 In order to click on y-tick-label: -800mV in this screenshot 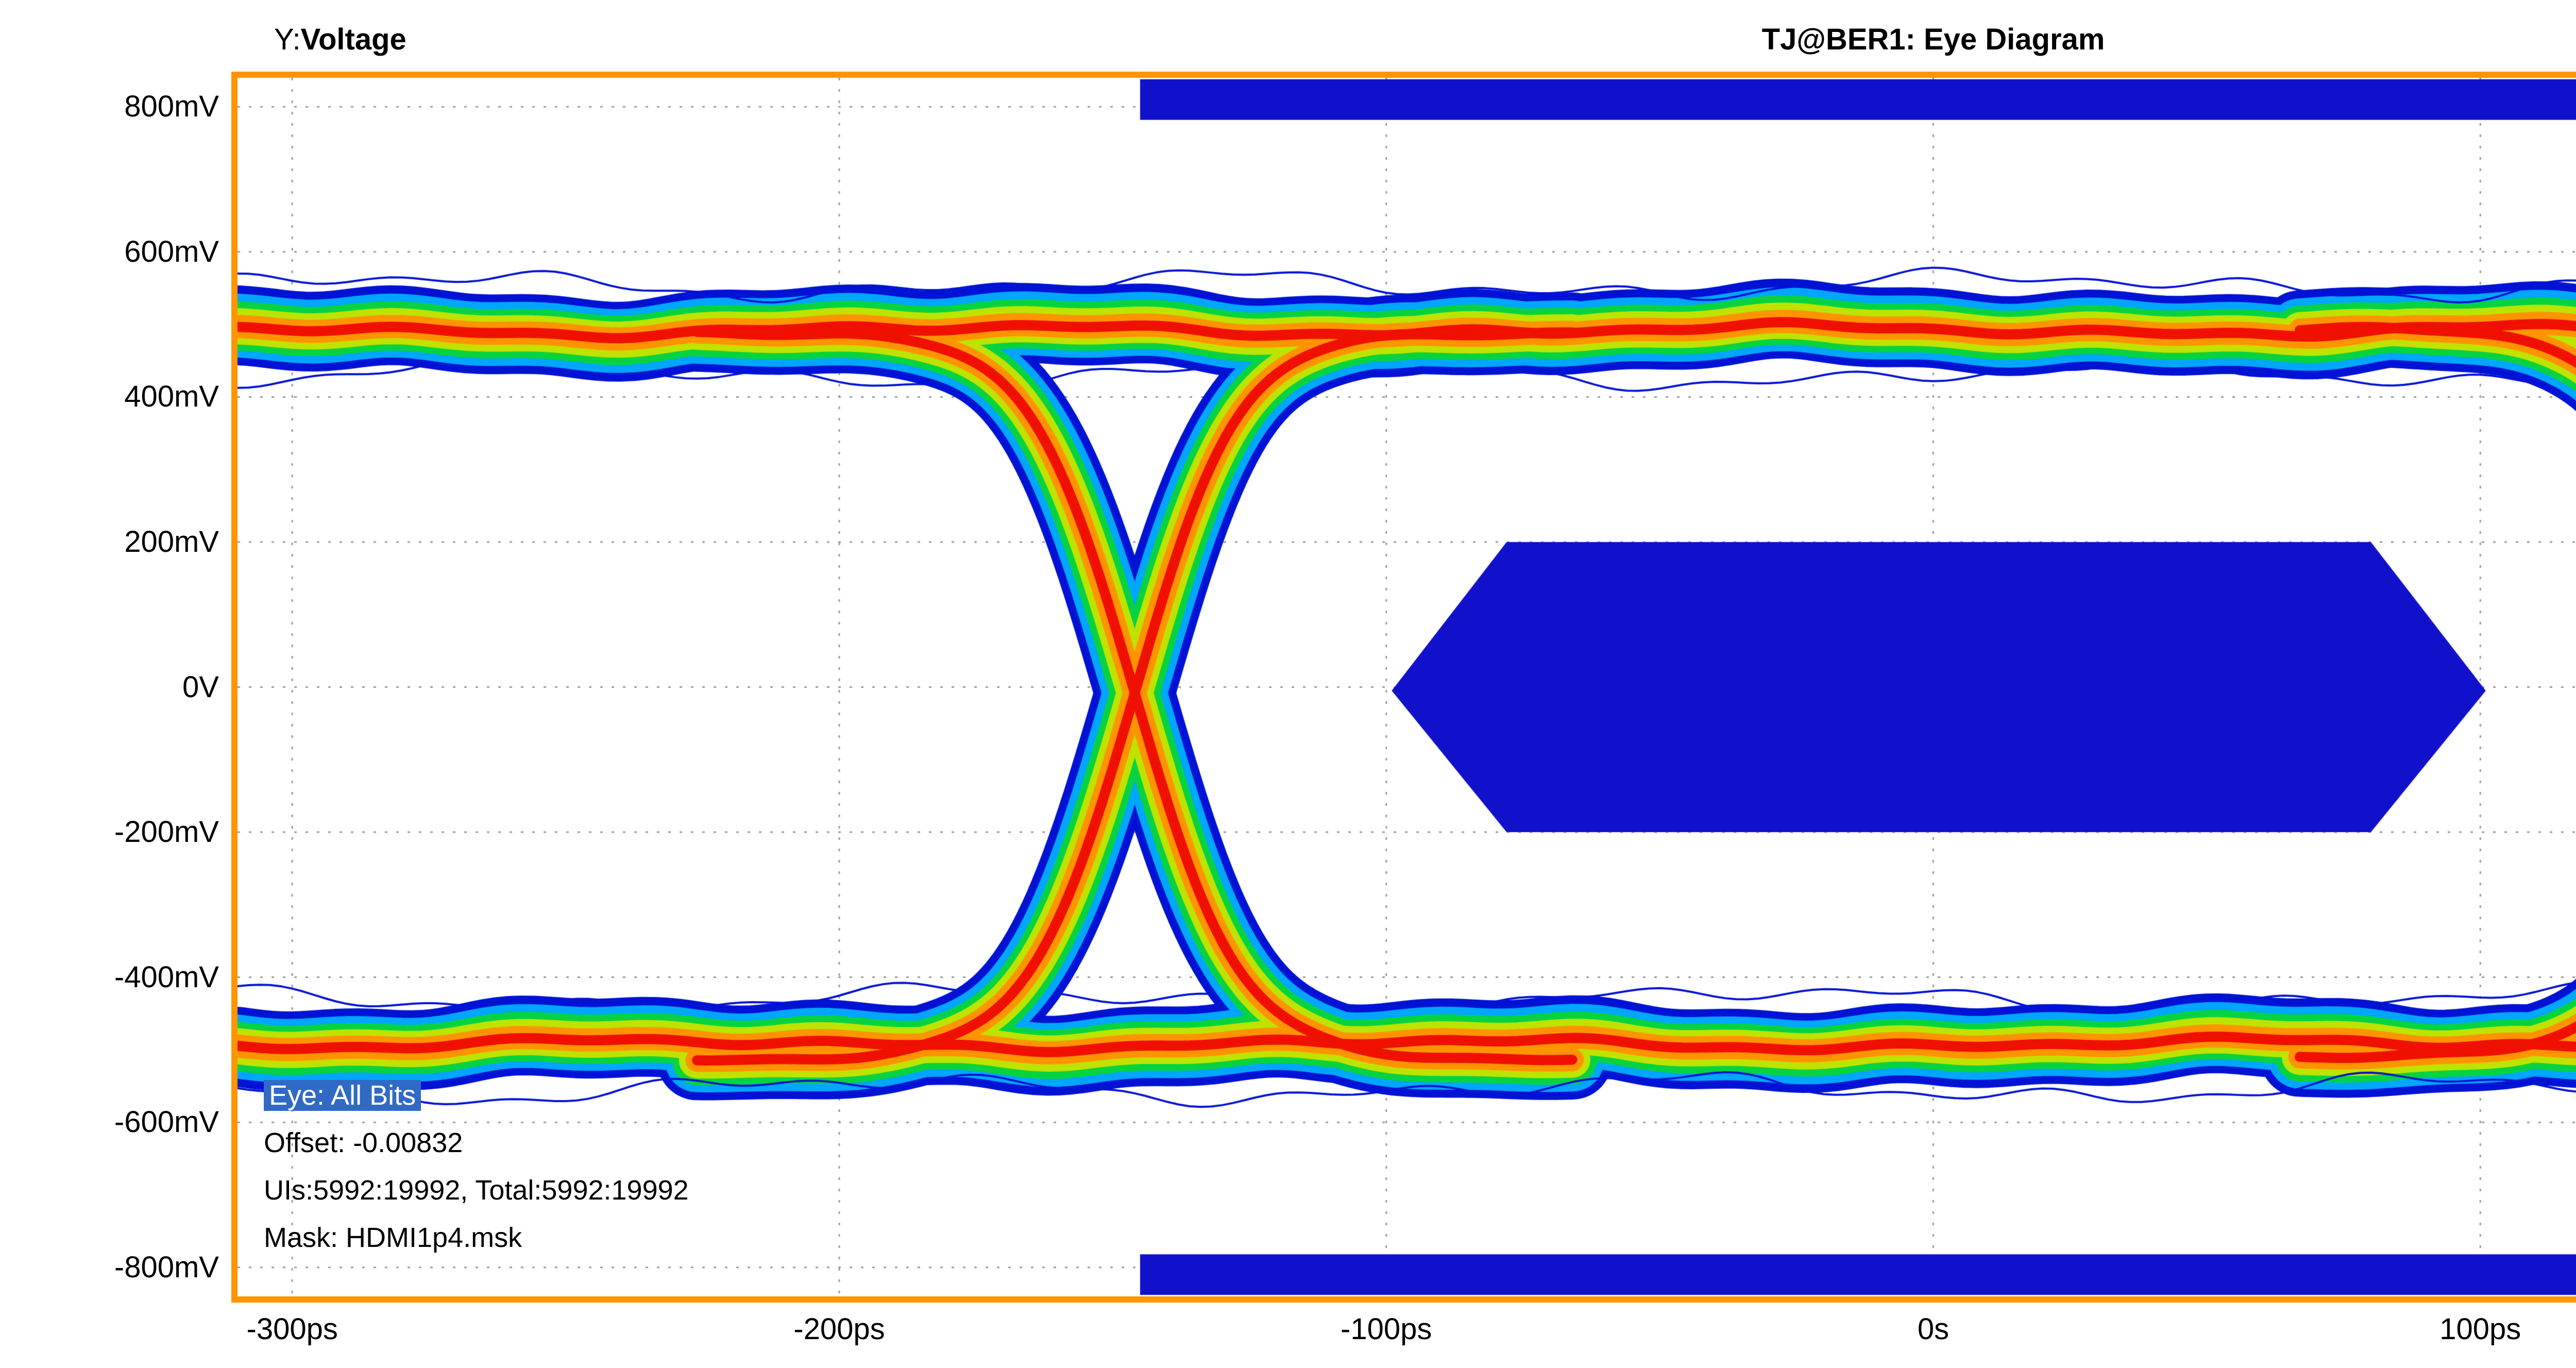, I will do `click(167, 1267)`.